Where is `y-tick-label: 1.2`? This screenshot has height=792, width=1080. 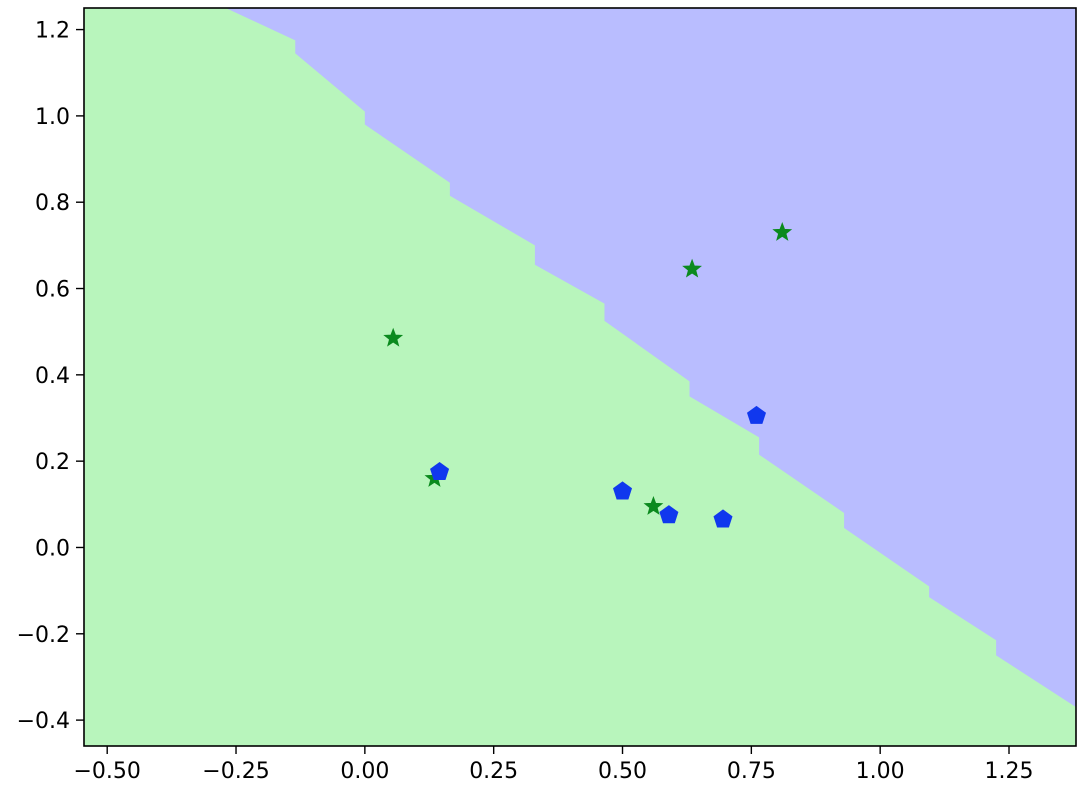 y-tick-label: 1.2 is located at coordinates (52, 31).